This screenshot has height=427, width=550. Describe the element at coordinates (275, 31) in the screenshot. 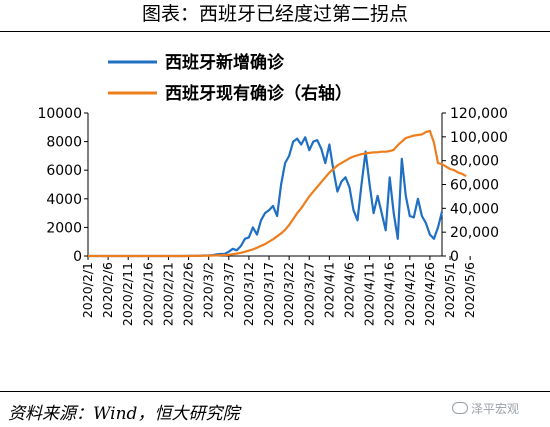

I see `top-rule` at that location.